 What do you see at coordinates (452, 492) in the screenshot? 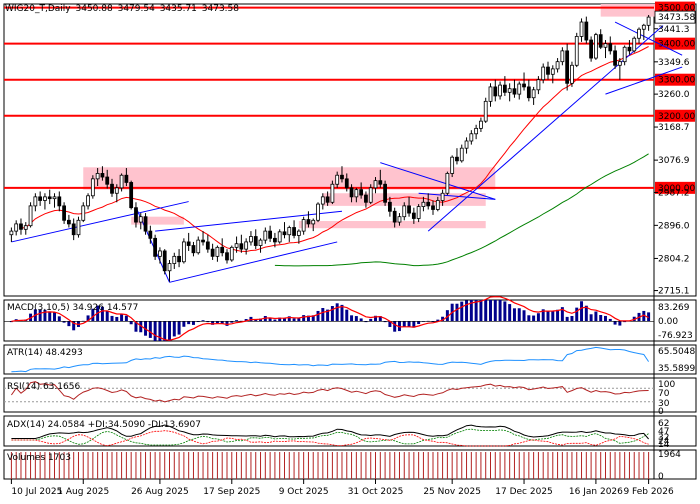
I see `x-tick-label: 25 Nov 2025` at bounding box center [452, 492].